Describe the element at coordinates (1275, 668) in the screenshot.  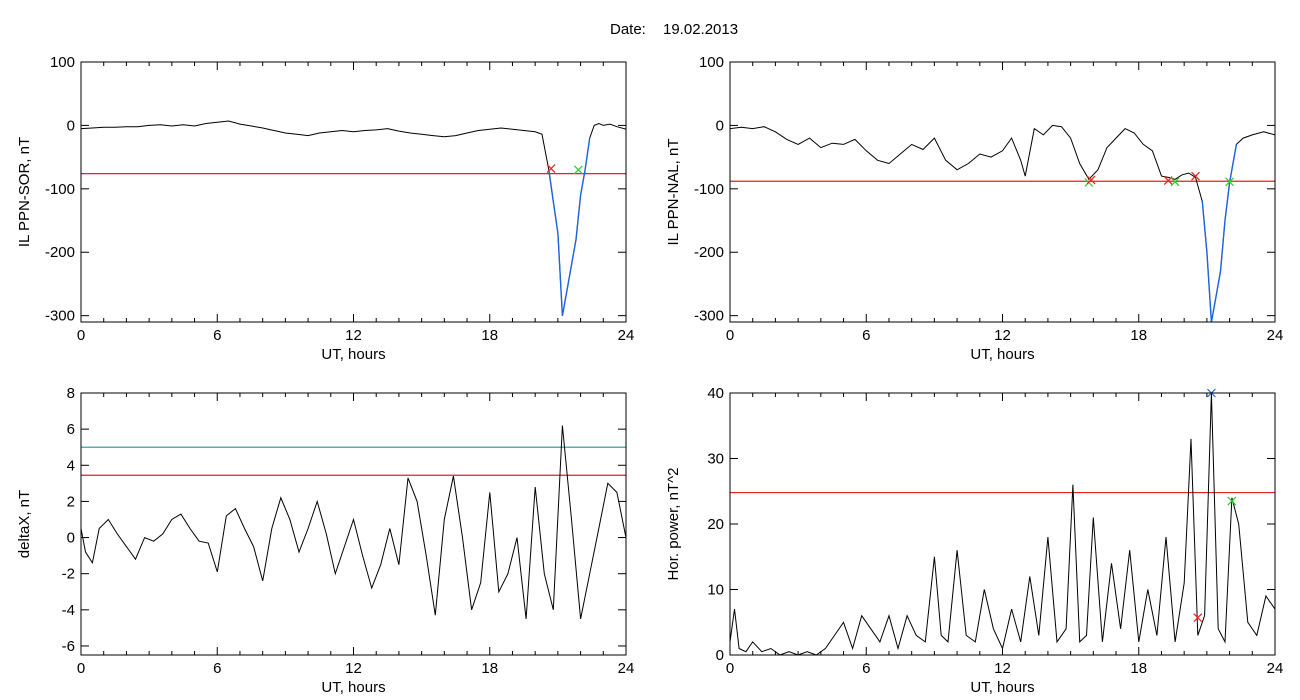
I see `xtick-label-power: 24` at that location.